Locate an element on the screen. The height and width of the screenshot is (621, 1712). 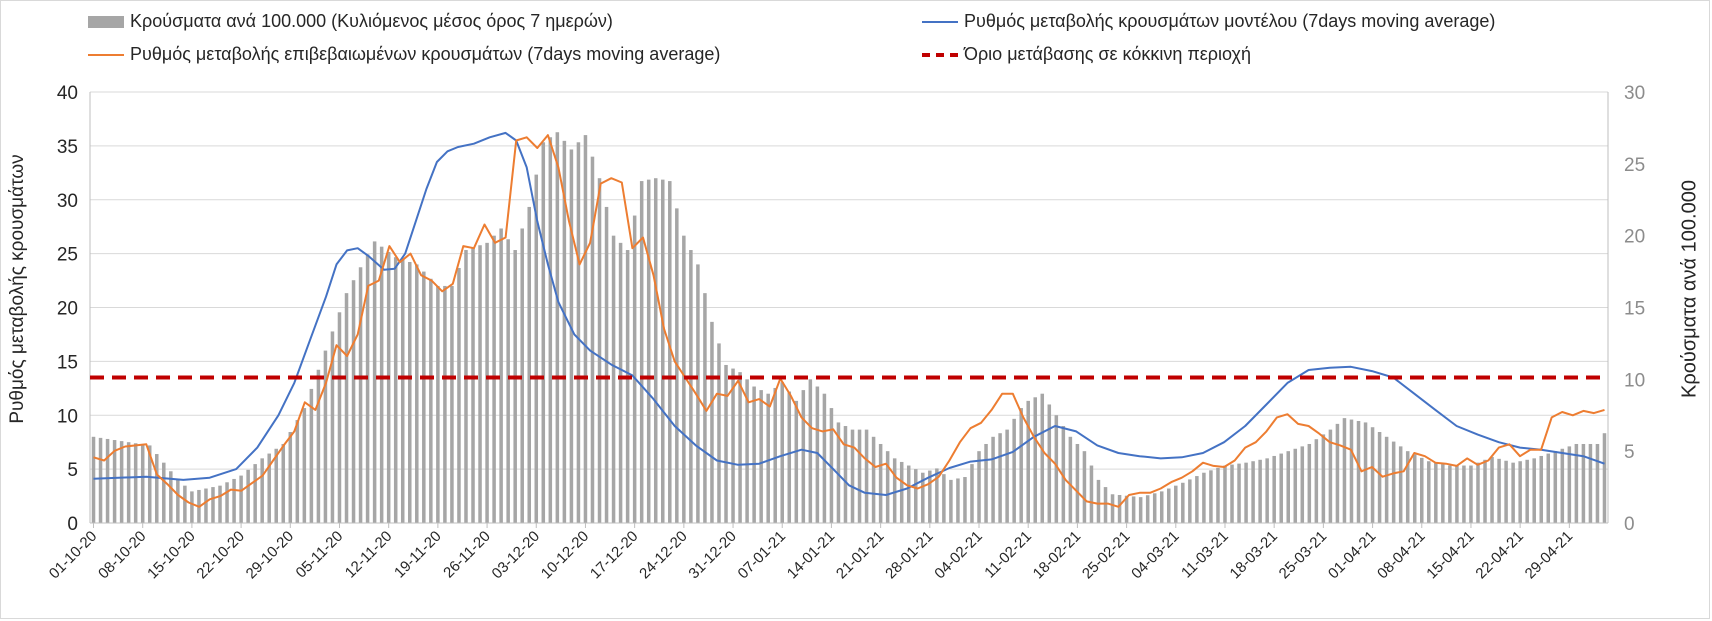
y-left-tick-label: 40 is located at coordinates (67, 93).